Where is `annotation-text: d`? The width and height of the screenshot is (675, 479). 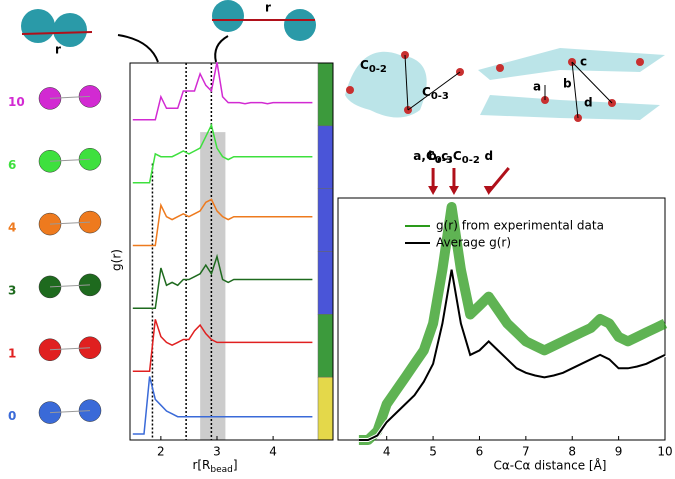 annotation-text: d is located at coordinates (488, 156).